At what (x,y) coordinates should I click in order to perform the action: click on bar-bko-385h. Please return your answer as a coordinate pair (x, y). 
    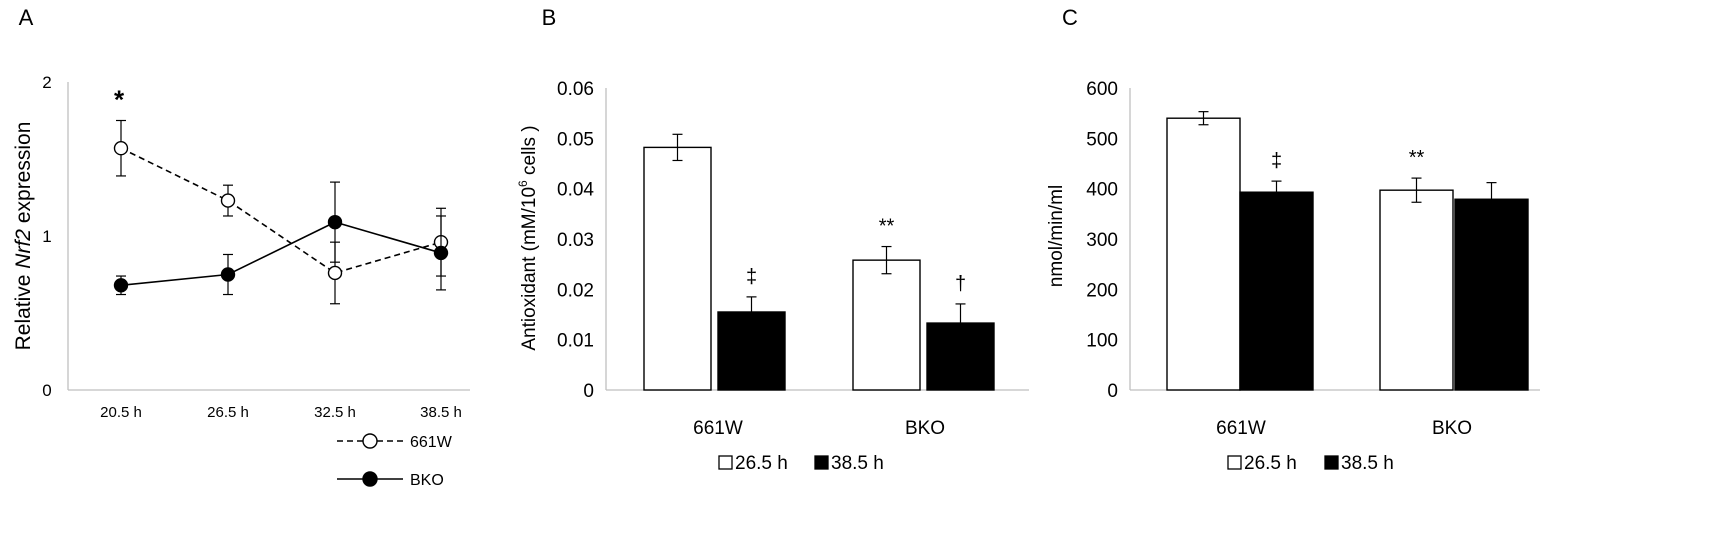
    Looking at the image, I should click on (1491, 294).